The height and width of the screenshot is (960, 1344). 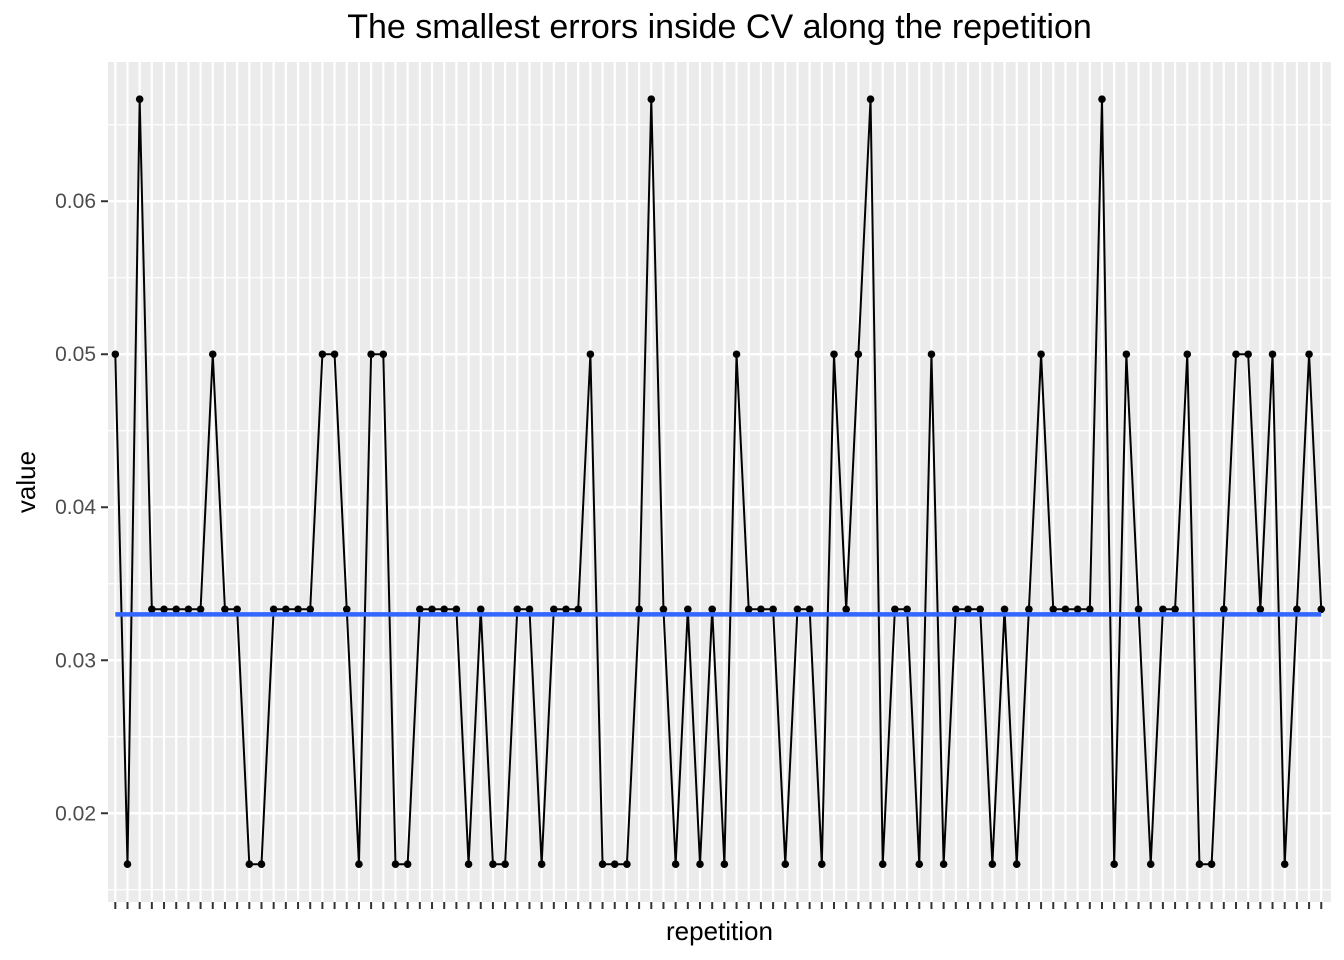 I want to click on x-axis-title: repetition, so click(x=719, y=931).